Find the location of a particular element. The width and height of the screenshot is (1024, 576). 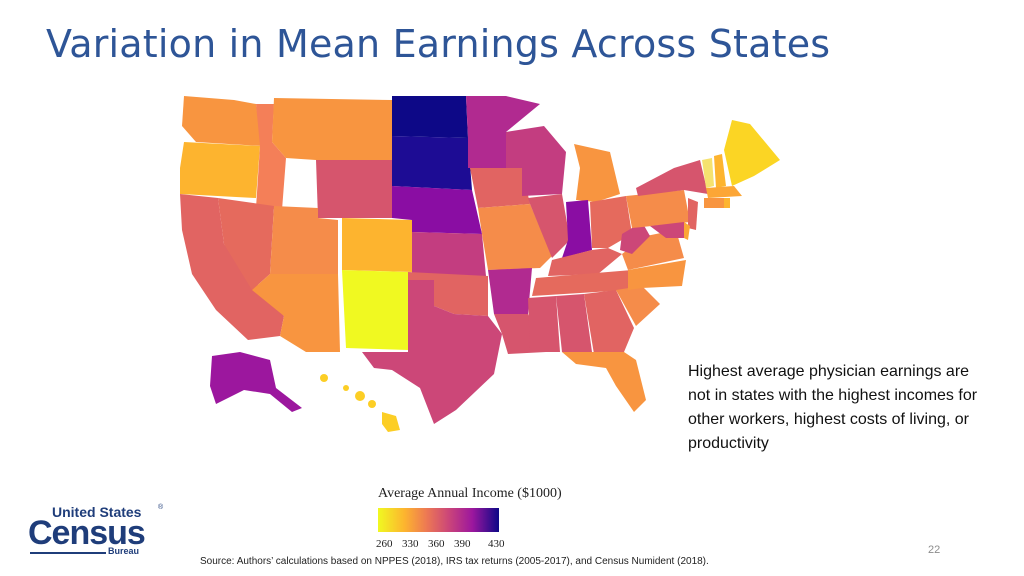

census-bureau-logo: United States ® Census Bureau is located at coordinates (94, 531).